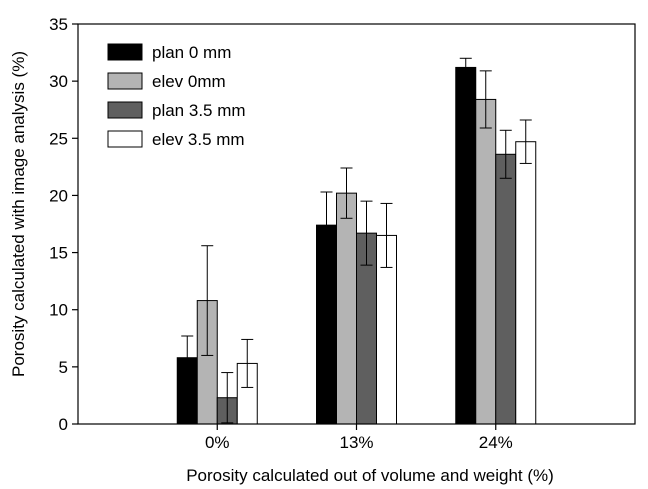 The image size is (648, 489). Describe the element at coordinates (58, 253) in the screenshot. I see `y-tick-label-3: 15` at that location.